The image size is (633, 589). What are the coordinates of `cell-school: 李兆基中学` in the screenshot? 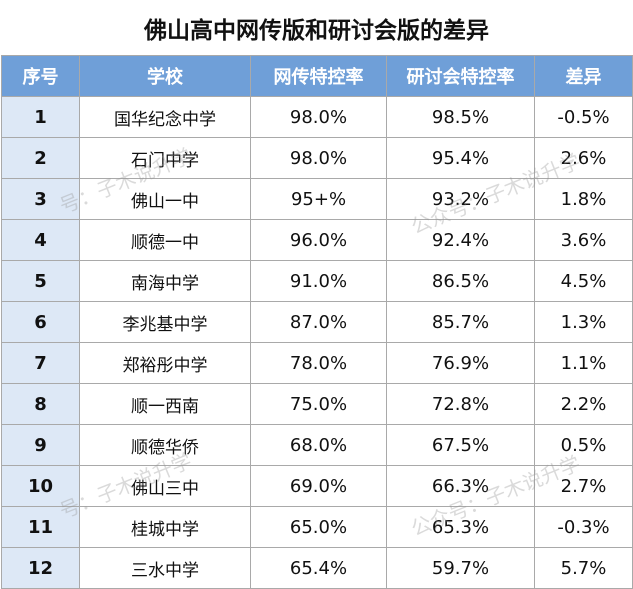 It's located at (165, 322).